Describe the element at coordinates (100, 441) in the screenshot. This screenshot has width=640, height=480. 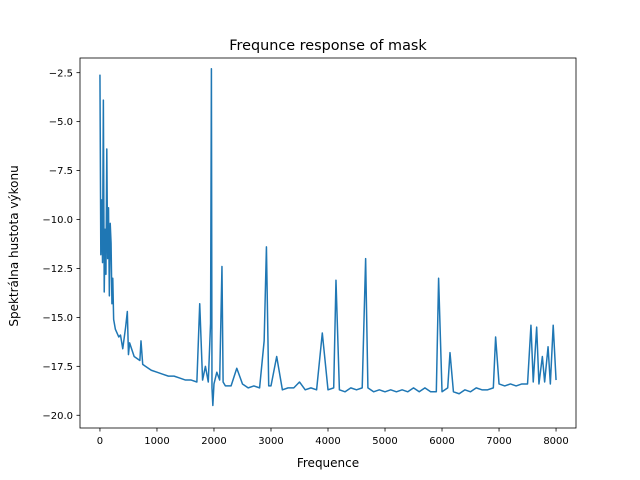
I see `x-tick-label: 0` at that location.